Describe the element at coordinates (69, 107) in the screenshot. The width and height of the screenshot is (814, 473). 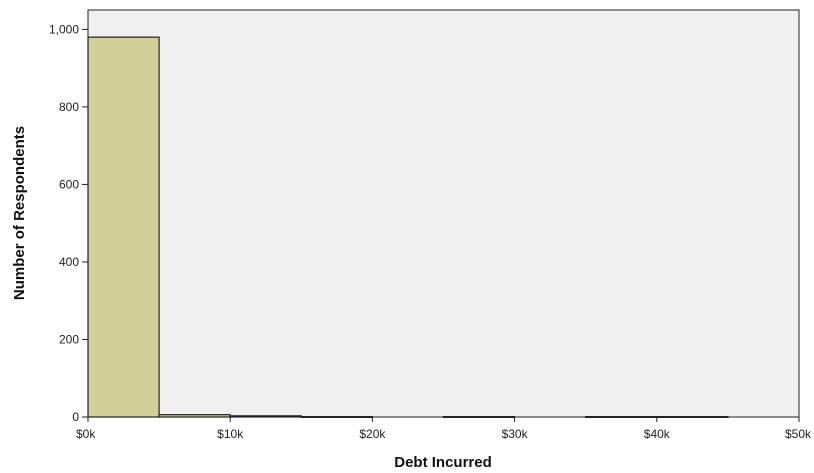
I see `y-tick-label-4: 800` at that location.